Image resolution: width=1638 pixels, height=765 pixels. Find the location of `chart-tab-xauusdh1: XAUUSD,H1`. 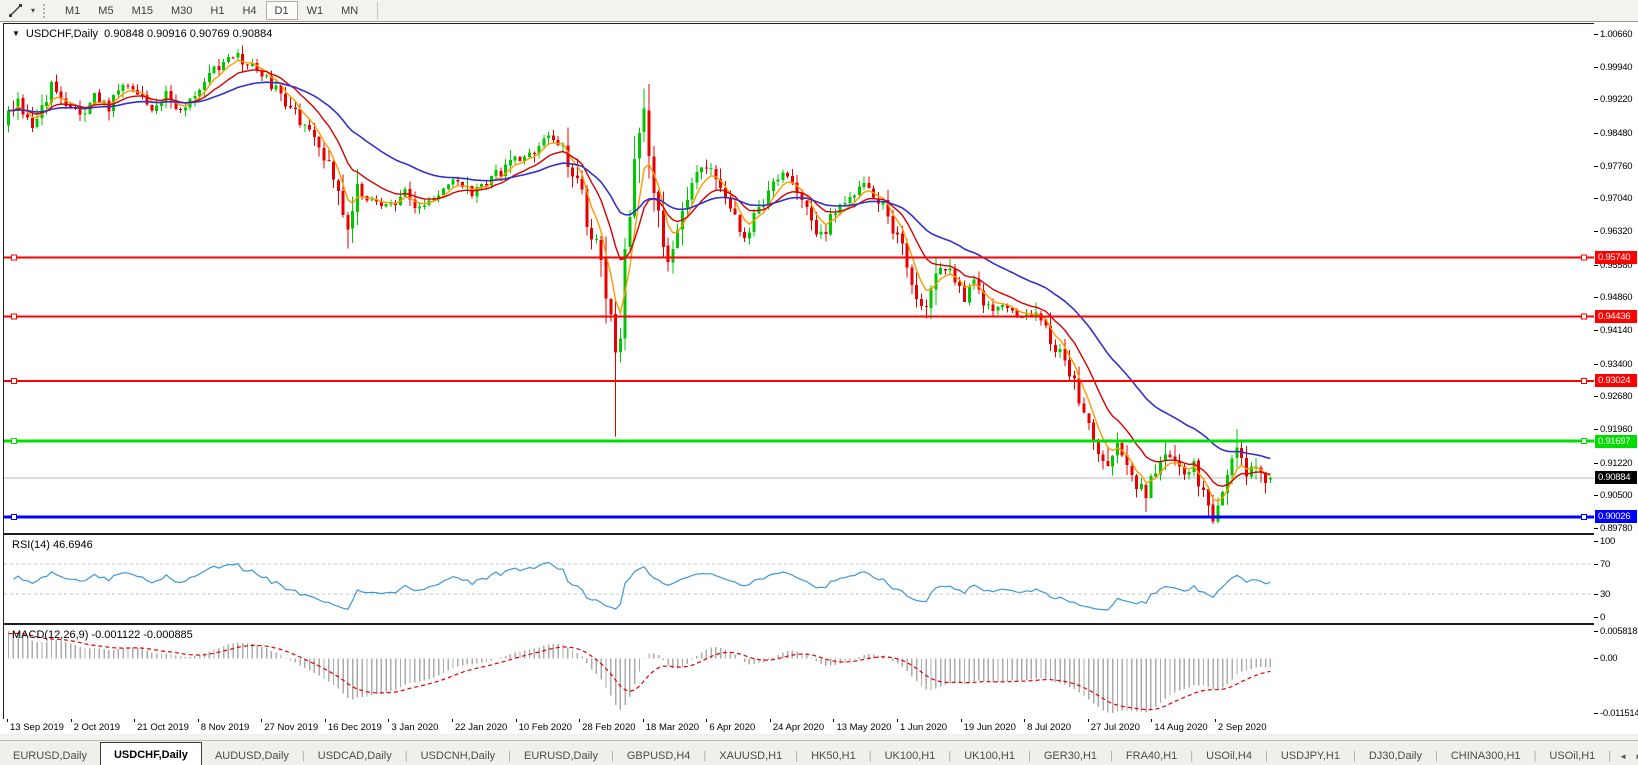

chart-tab-xauusdh1: XAUUSD,H1 is located at coordinates (751, 756).